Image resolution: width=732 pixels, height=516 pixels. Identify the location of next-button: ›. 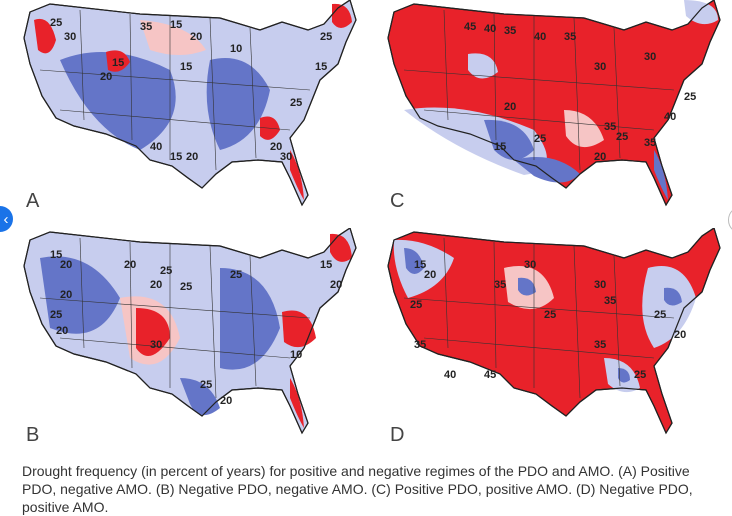
(730, 220).